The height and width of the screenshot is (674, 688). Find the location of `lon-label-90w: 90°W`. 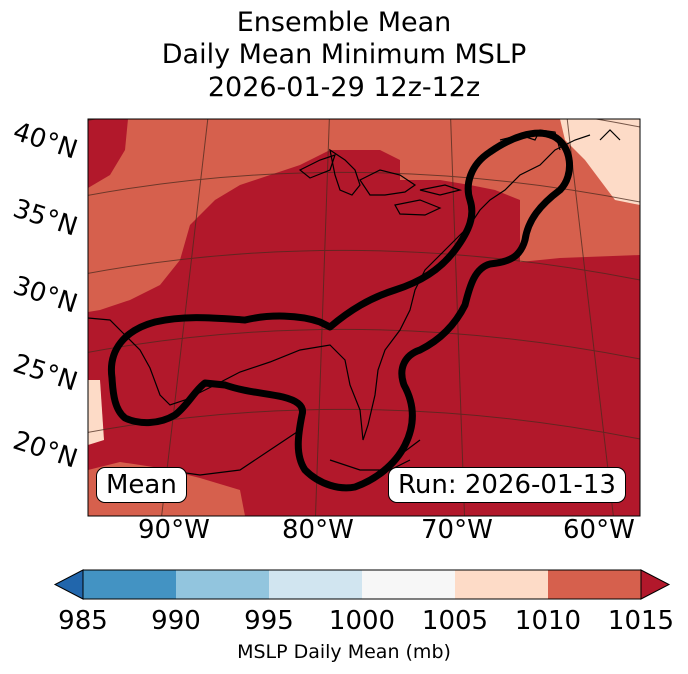

lon-label-90w: 90°W is located at coordinates (174, 530).